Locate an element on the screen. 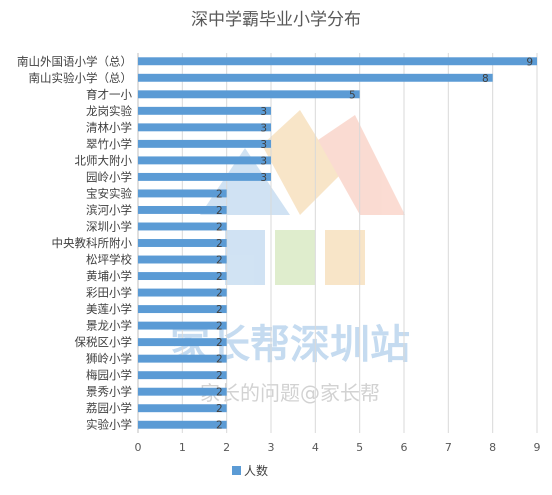 This screenshot has height=495, width=552. category-label: 彩田小学 is located at coordinates (109, 293).